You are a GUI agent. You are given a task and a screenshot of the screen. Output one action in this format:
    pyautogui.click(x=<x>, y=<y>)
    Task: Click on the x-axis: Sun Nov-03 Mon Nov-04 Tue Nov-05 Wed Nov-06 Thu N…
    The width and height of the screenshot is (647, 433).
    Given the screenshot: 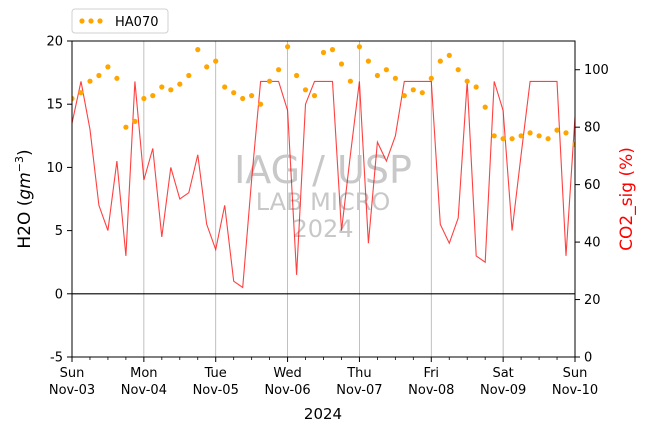 What is the action you would take?
    pyautogui.click(x=323, y=377)
    